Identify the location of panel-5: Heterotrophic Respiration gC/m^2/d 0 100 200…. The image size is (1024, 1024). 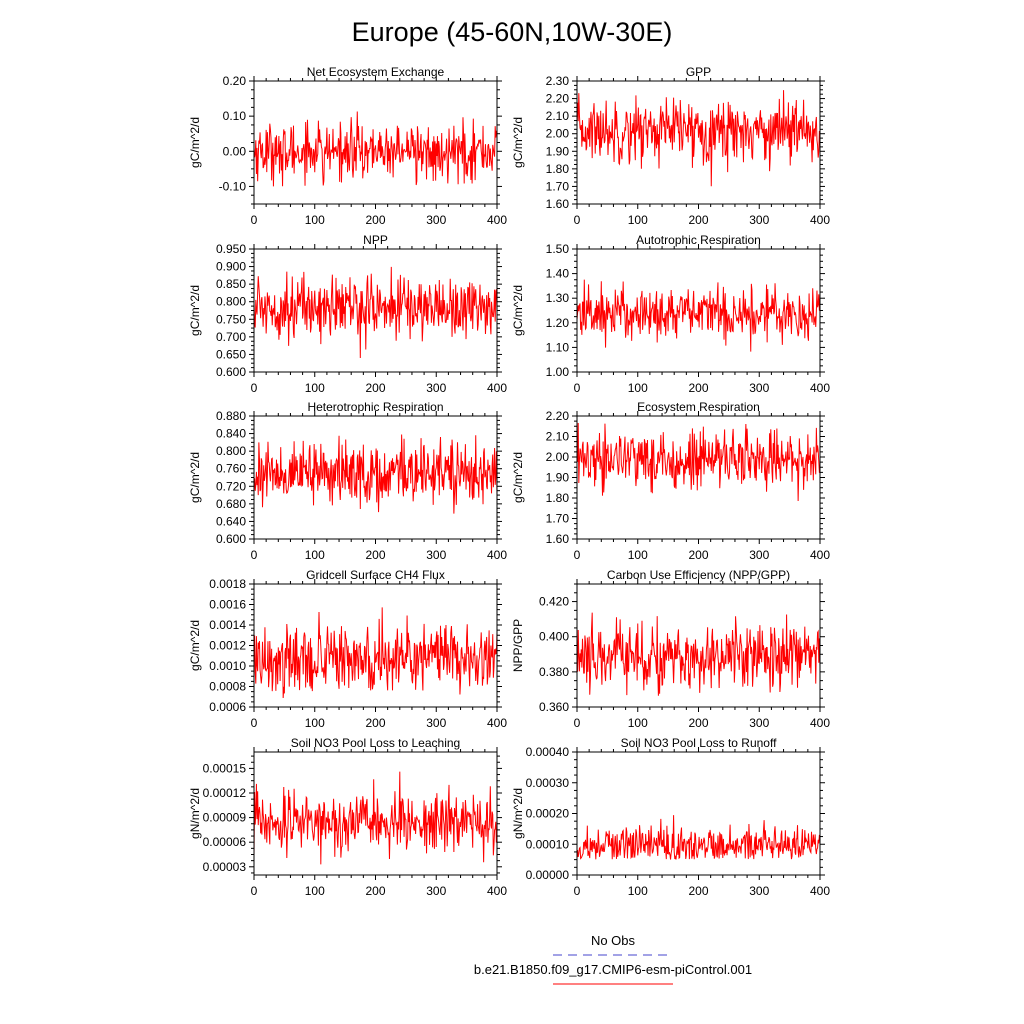
(347, 481).